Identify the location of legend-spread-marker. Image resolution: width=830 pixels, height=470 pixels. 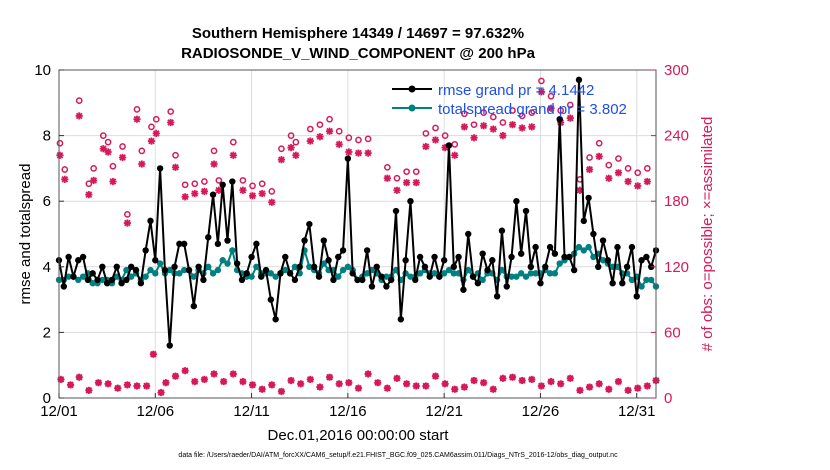
(412, 108).